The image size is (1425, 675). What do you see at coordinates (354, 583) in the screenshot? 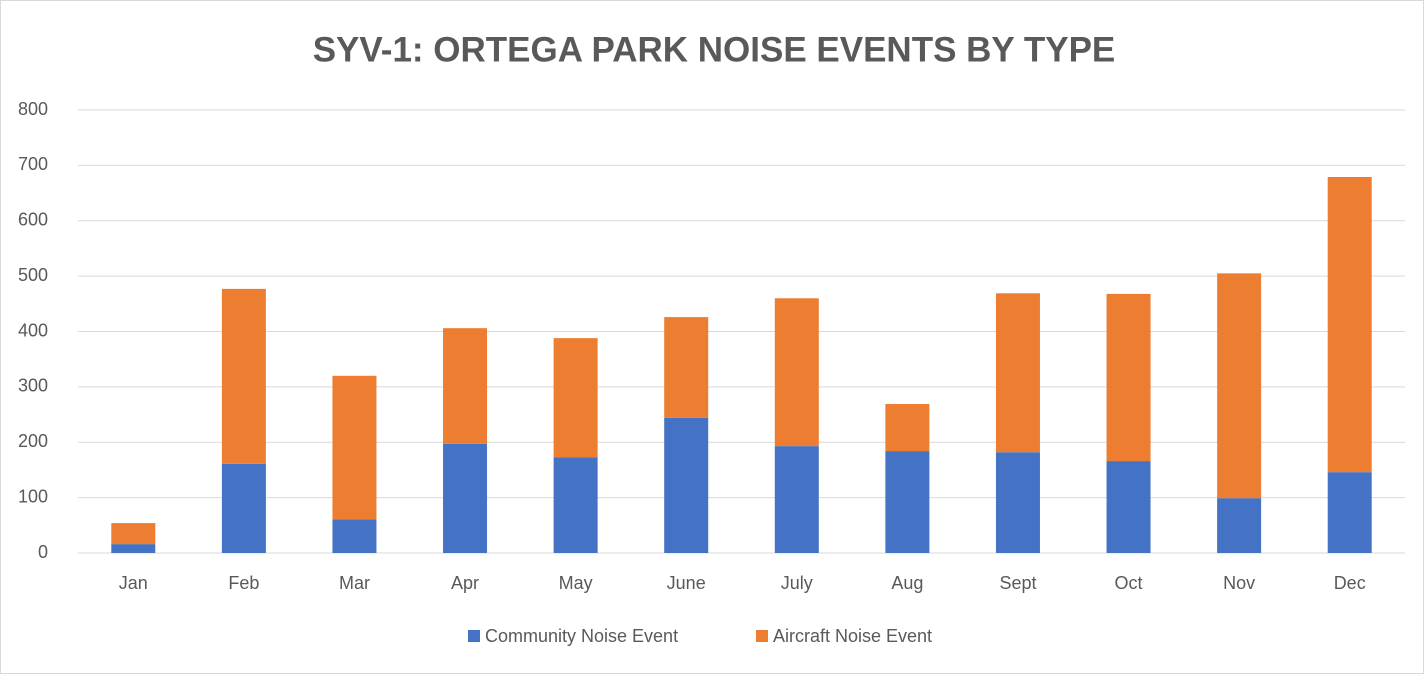
I see `x-tick-label: Mar` at bounding box center [354, 583].